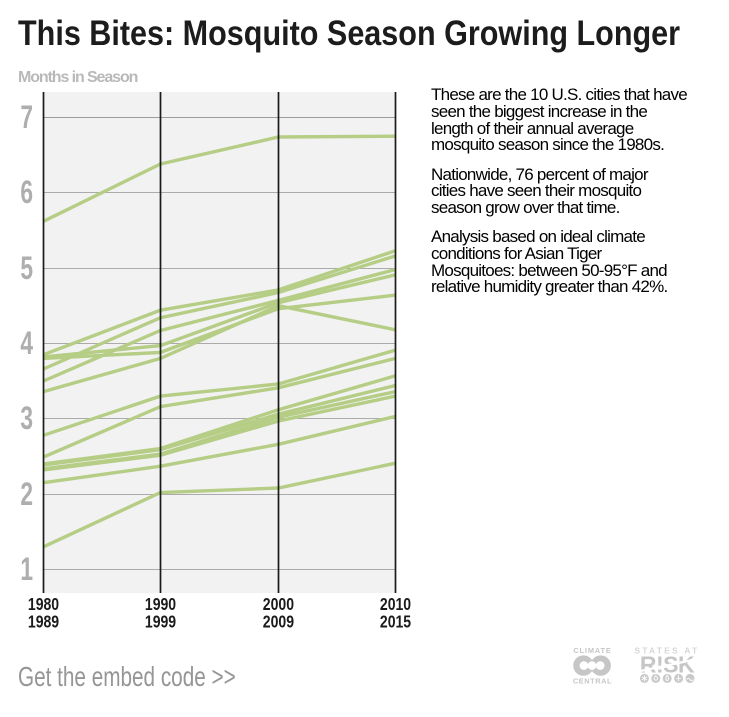 This screenshot has height=717, width=729. Describe the element at coordinates (592, 650) in the screenshot. I see `svg-text: CLIMATE` at that location.